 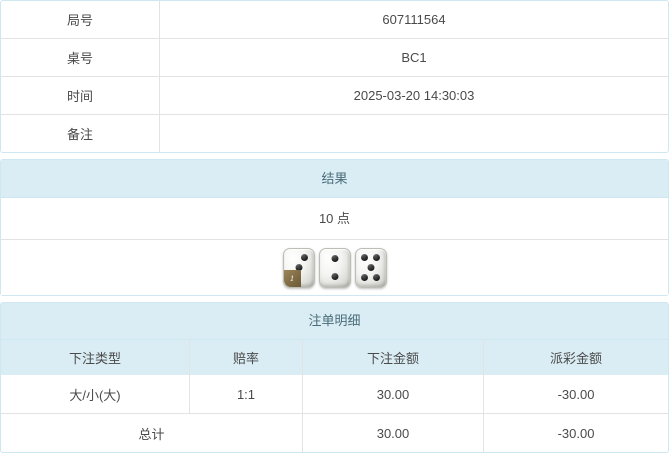 What do you see at coordinates (334, 179) in the screenshot?
I see `result-title: 结果` at bounding box center [334, 179].